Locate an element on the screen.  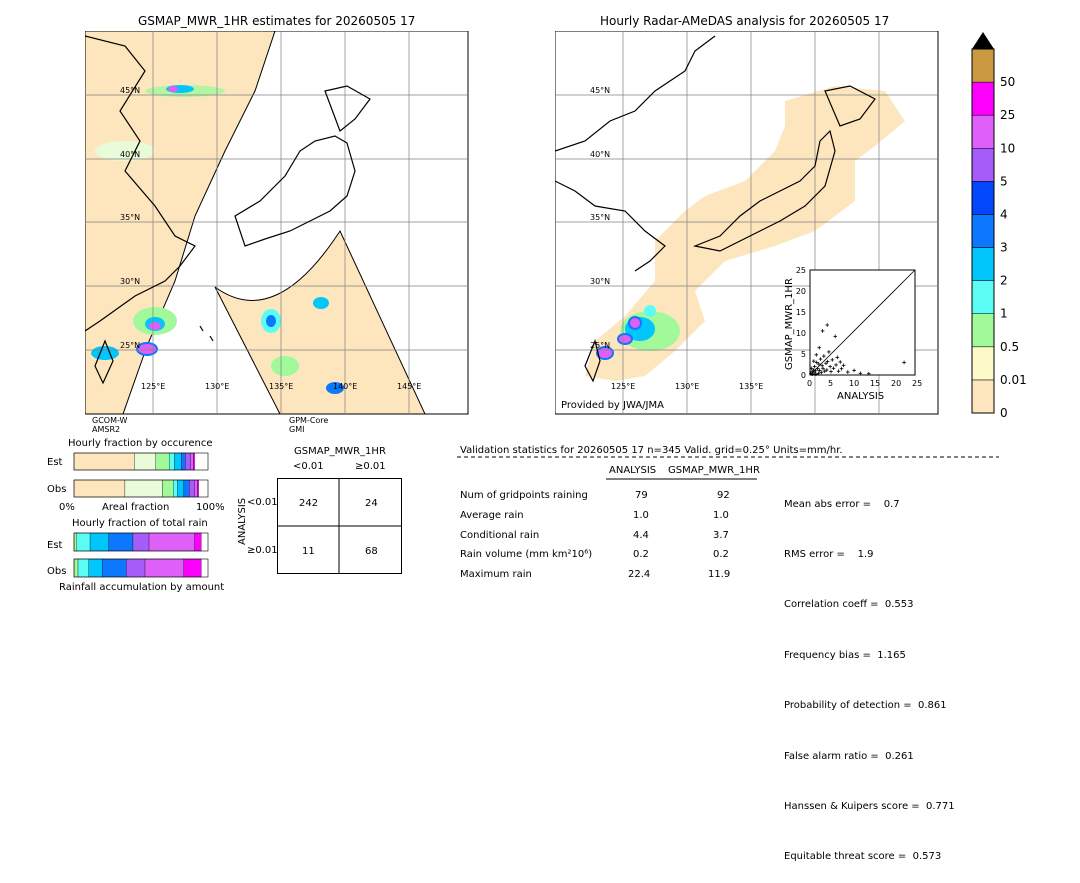
lat-label: 45°N is located at coordinates (130, 90).